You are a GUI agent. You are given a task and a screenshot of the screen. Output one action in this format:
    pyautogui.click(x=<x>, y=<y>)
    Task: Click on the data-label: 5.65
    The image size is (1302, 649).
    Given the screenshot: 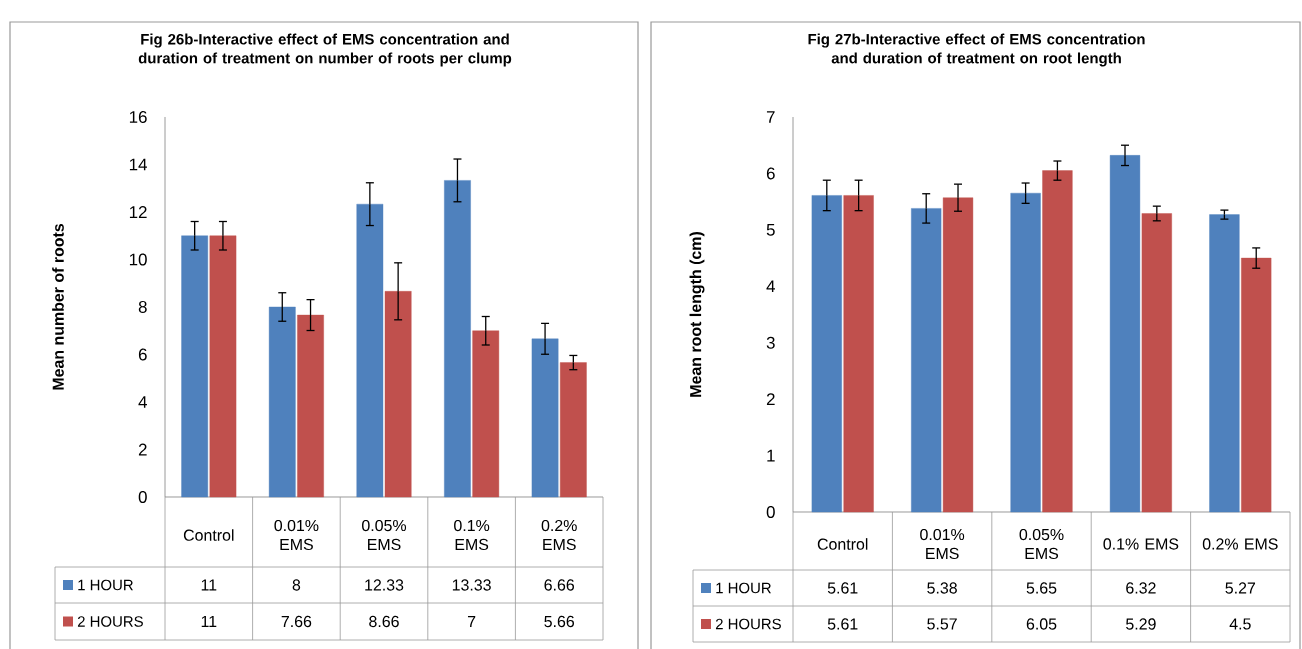 What is the action you would take?
    pyautogui.click(x=1041, y=588)
    